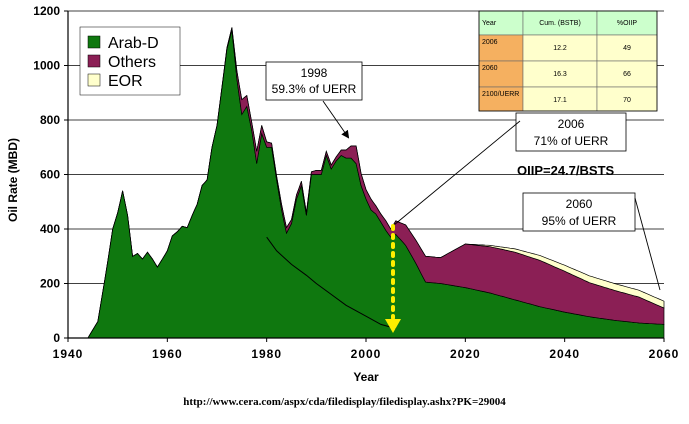 The width and height of the screenshot is (689, 424). What do you see at coordinates (564, 354) in the screenshot?
I see `x-tick-label: 2040` at bounding box center [564, 354].